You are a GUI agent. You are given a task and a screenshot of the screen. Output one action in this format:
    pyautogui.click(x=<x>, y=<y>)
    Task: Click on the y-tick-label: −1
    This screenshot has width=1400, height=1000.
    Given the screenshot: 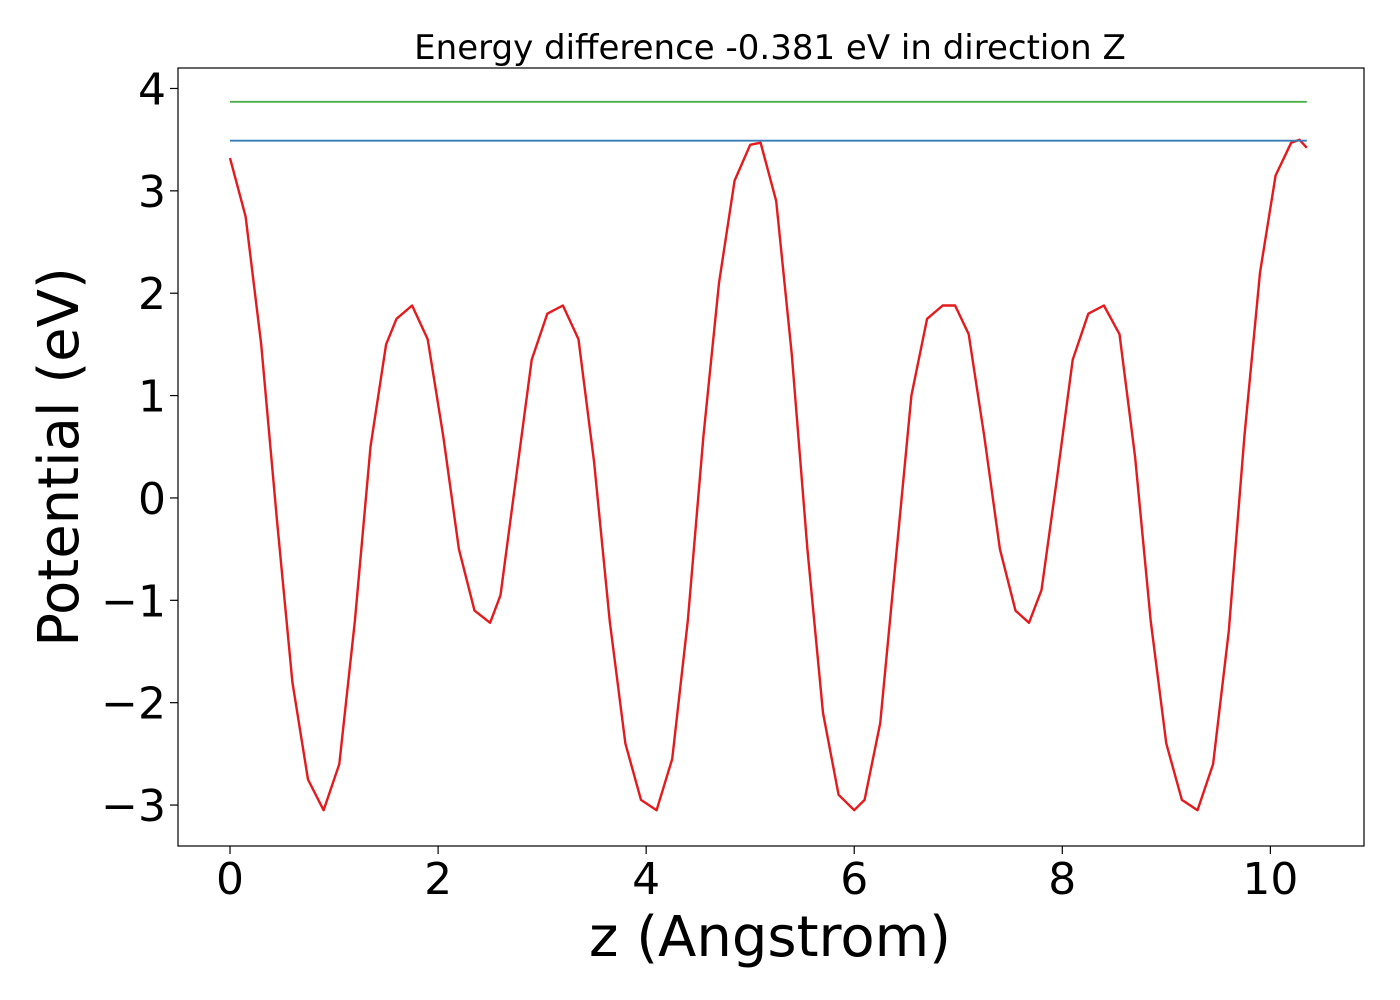 What is the action you would take?
    pyautogui.click(x=133, y=601)
    